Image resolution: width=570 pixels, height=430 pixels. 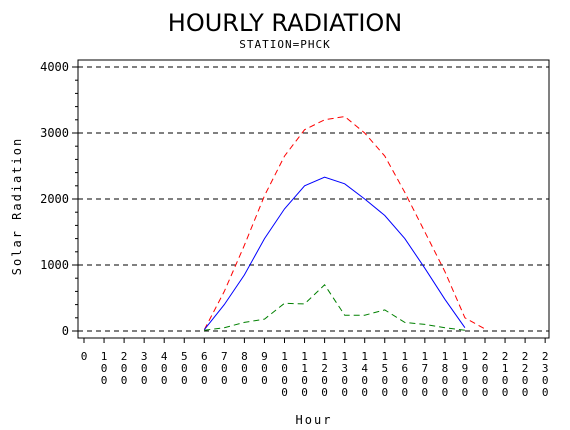 I want to click on x-tick-label: 0, so click(x=84, y=356).